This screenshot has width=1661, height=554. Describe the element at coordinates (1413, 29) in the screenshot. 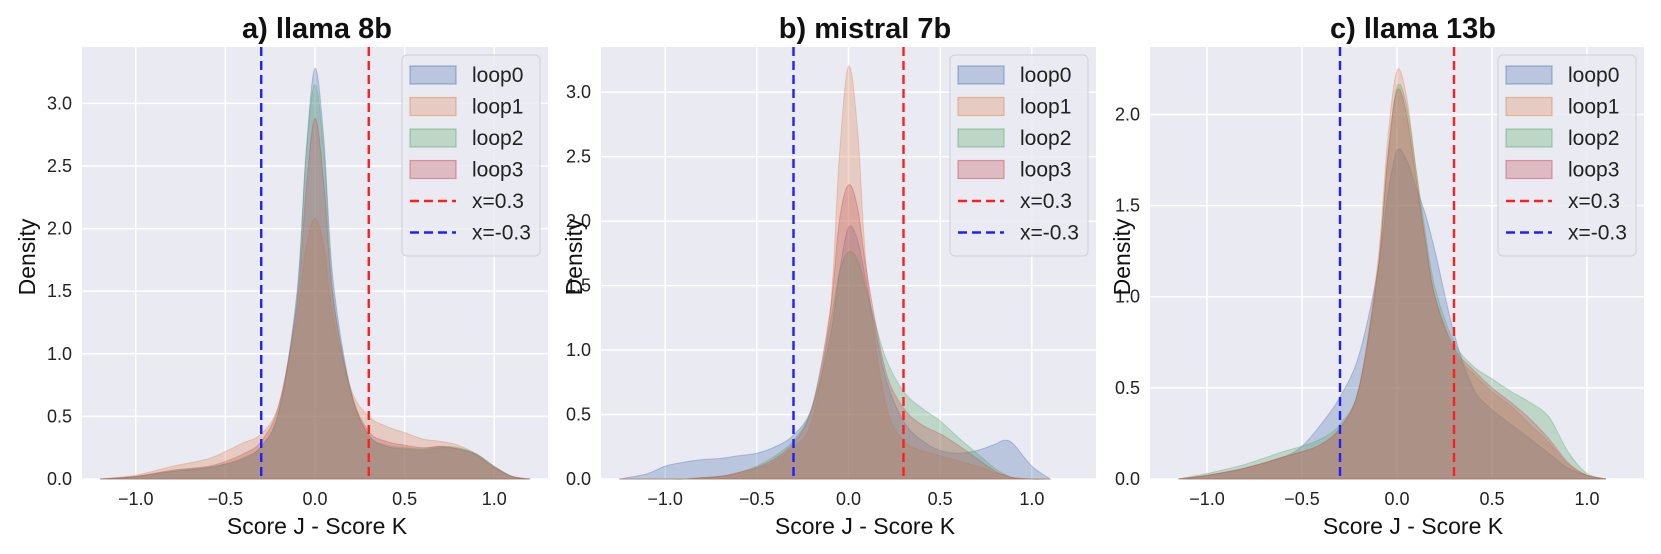

I see `panel-title: c) llama 13b` at that location.